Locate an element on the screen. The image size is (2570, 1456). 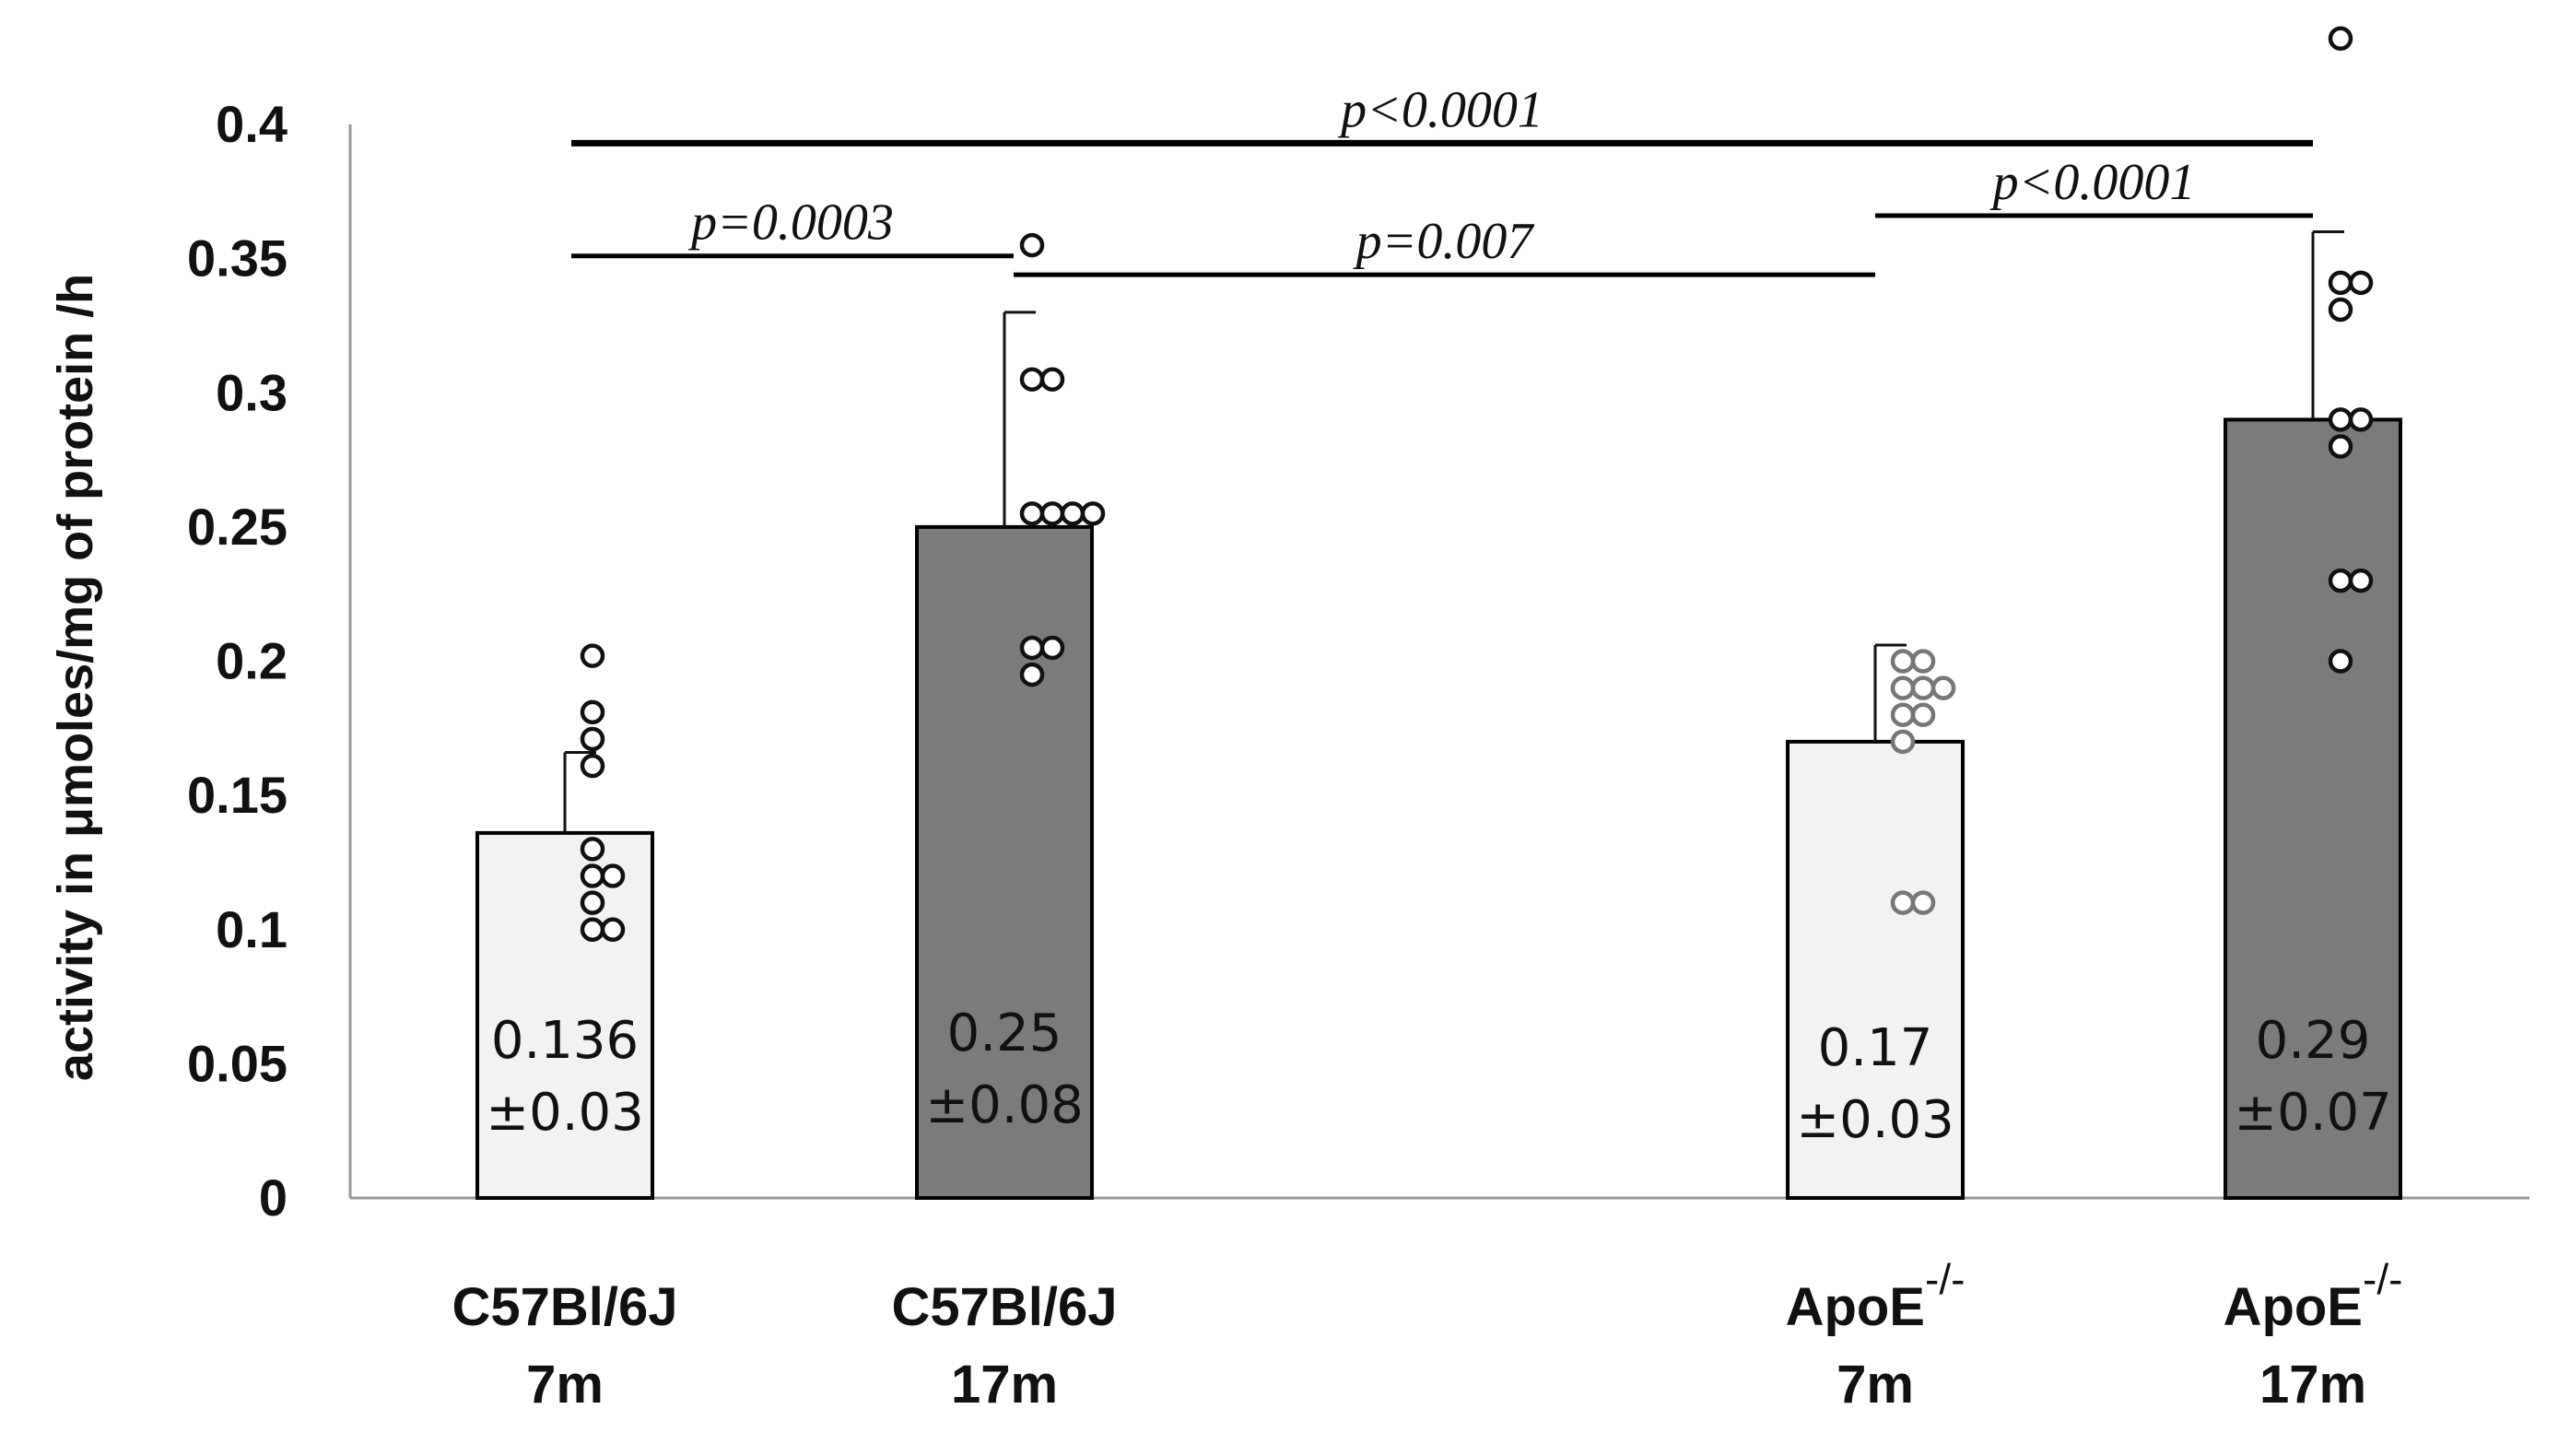
p-value-label: p=0.007 is located at coordinates (1444, 241).